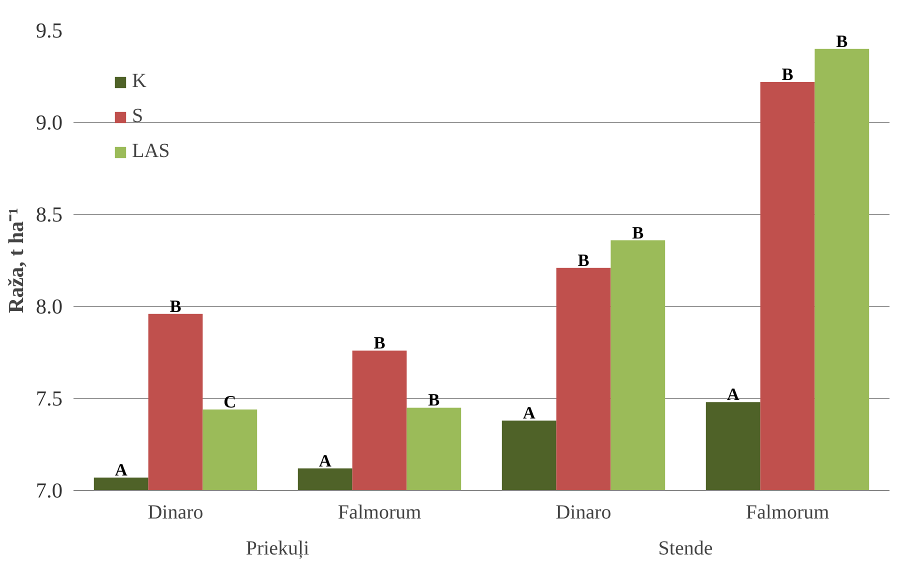 The width and height of the screenshot is (909, 562). Describe the element at coordinates (151, 151) in the screenshot. I see `legend-label: LAS` at that location.